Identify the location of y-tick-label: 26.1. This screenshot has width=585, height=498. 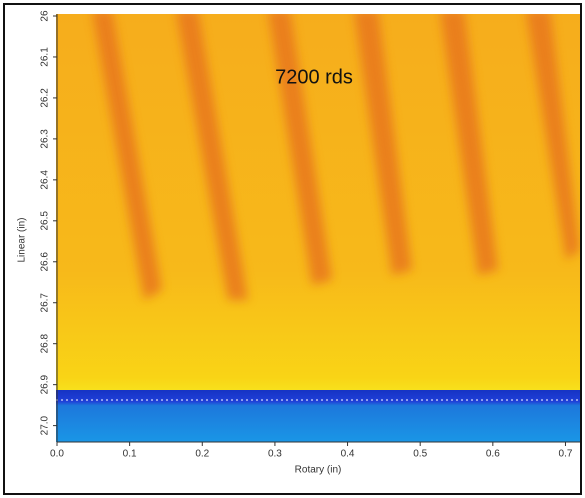
(45, 57).